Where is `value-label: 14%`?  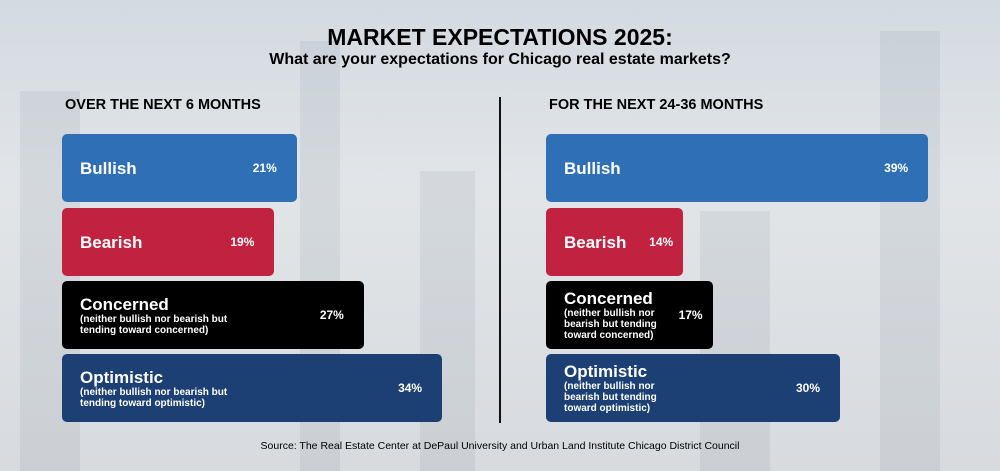
value-label: 14% is located at coordinates (661, 242).